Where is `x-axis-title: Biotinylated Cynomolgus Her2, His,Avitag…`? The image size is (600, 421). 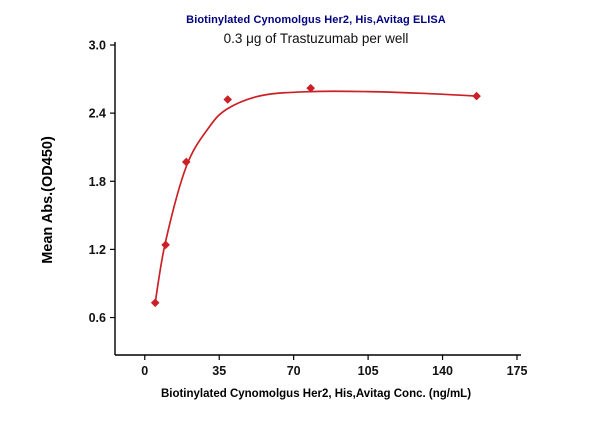
x-axis-title: Biotinylated Cynomolgus Her2, His,Avitag… is located at coordinates (316, 394).